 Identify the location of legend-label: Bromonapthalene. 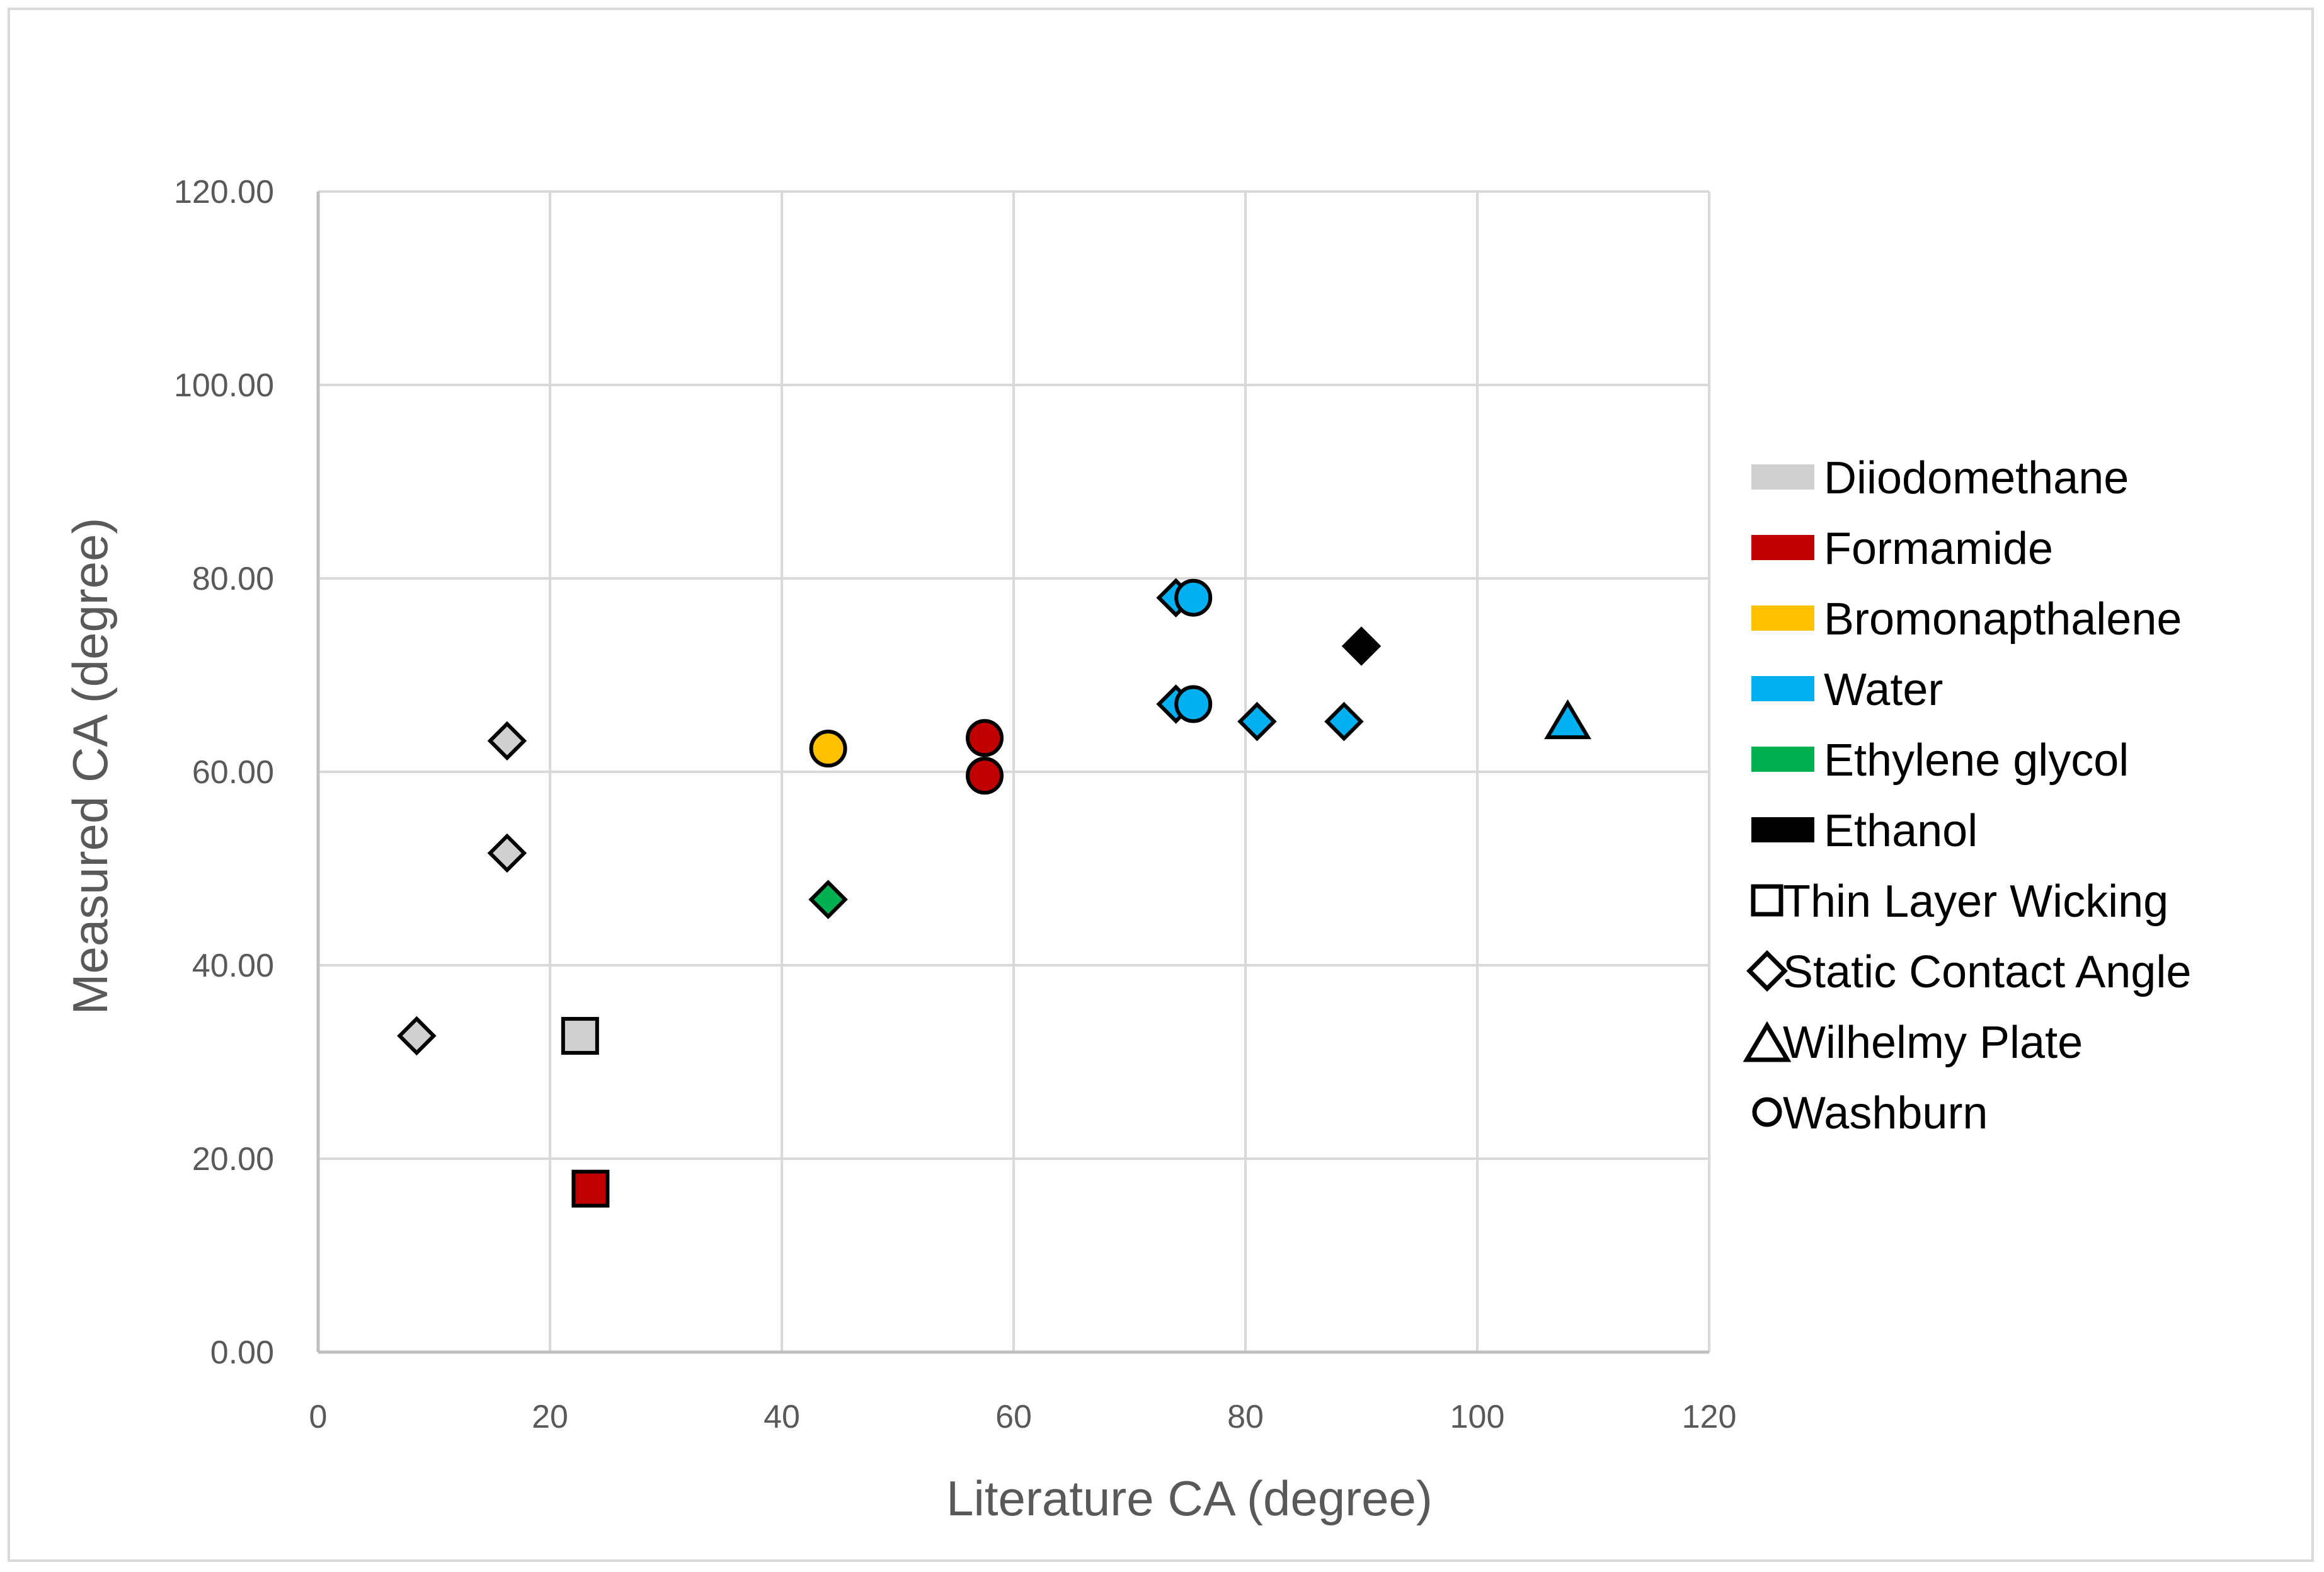
(2003, 619).